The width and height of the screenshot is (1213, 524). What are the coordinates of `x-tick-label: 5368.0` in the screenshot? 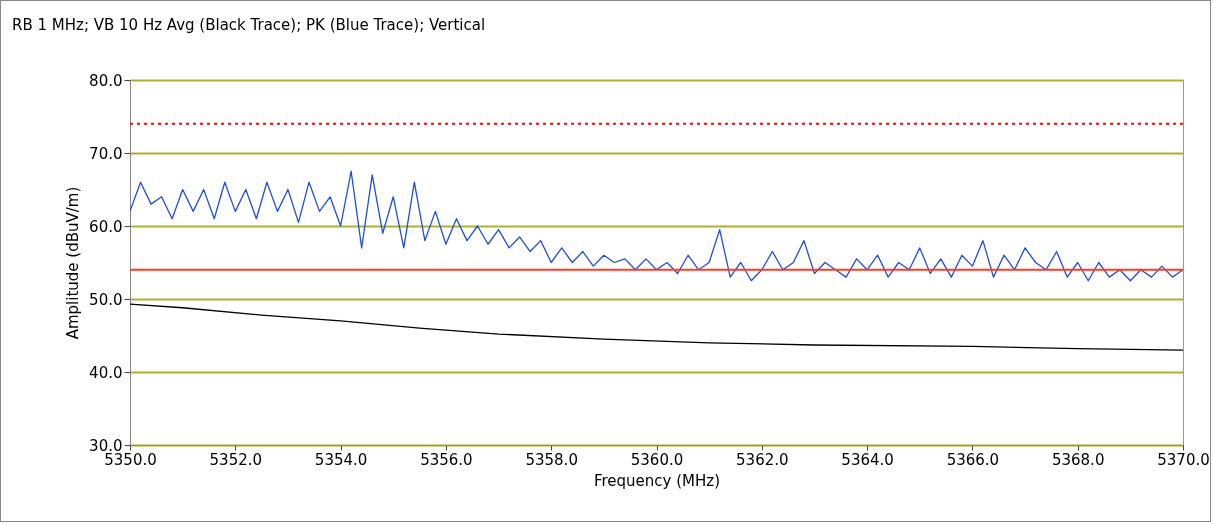 It's located at (1078, 459).